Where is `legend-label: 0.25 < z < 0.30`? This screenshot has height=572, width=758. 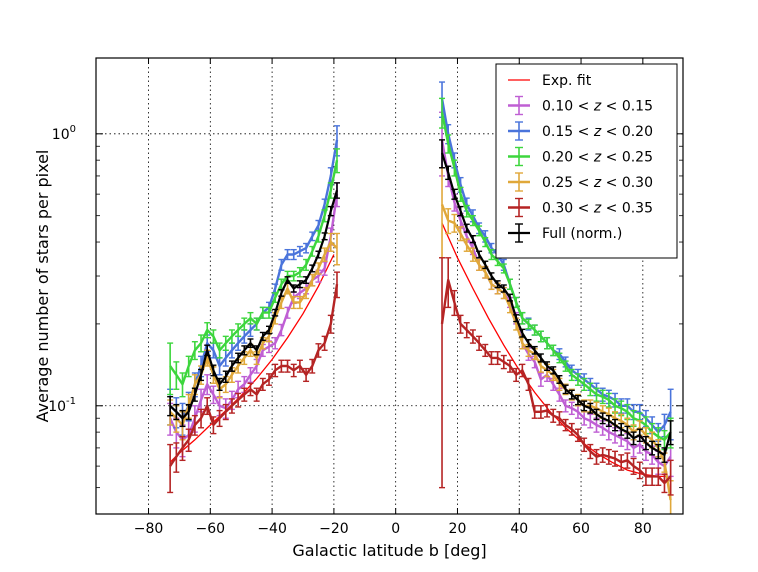
legend-label: 0.25 < z < 0.30 is located at coordinates (597, 183).